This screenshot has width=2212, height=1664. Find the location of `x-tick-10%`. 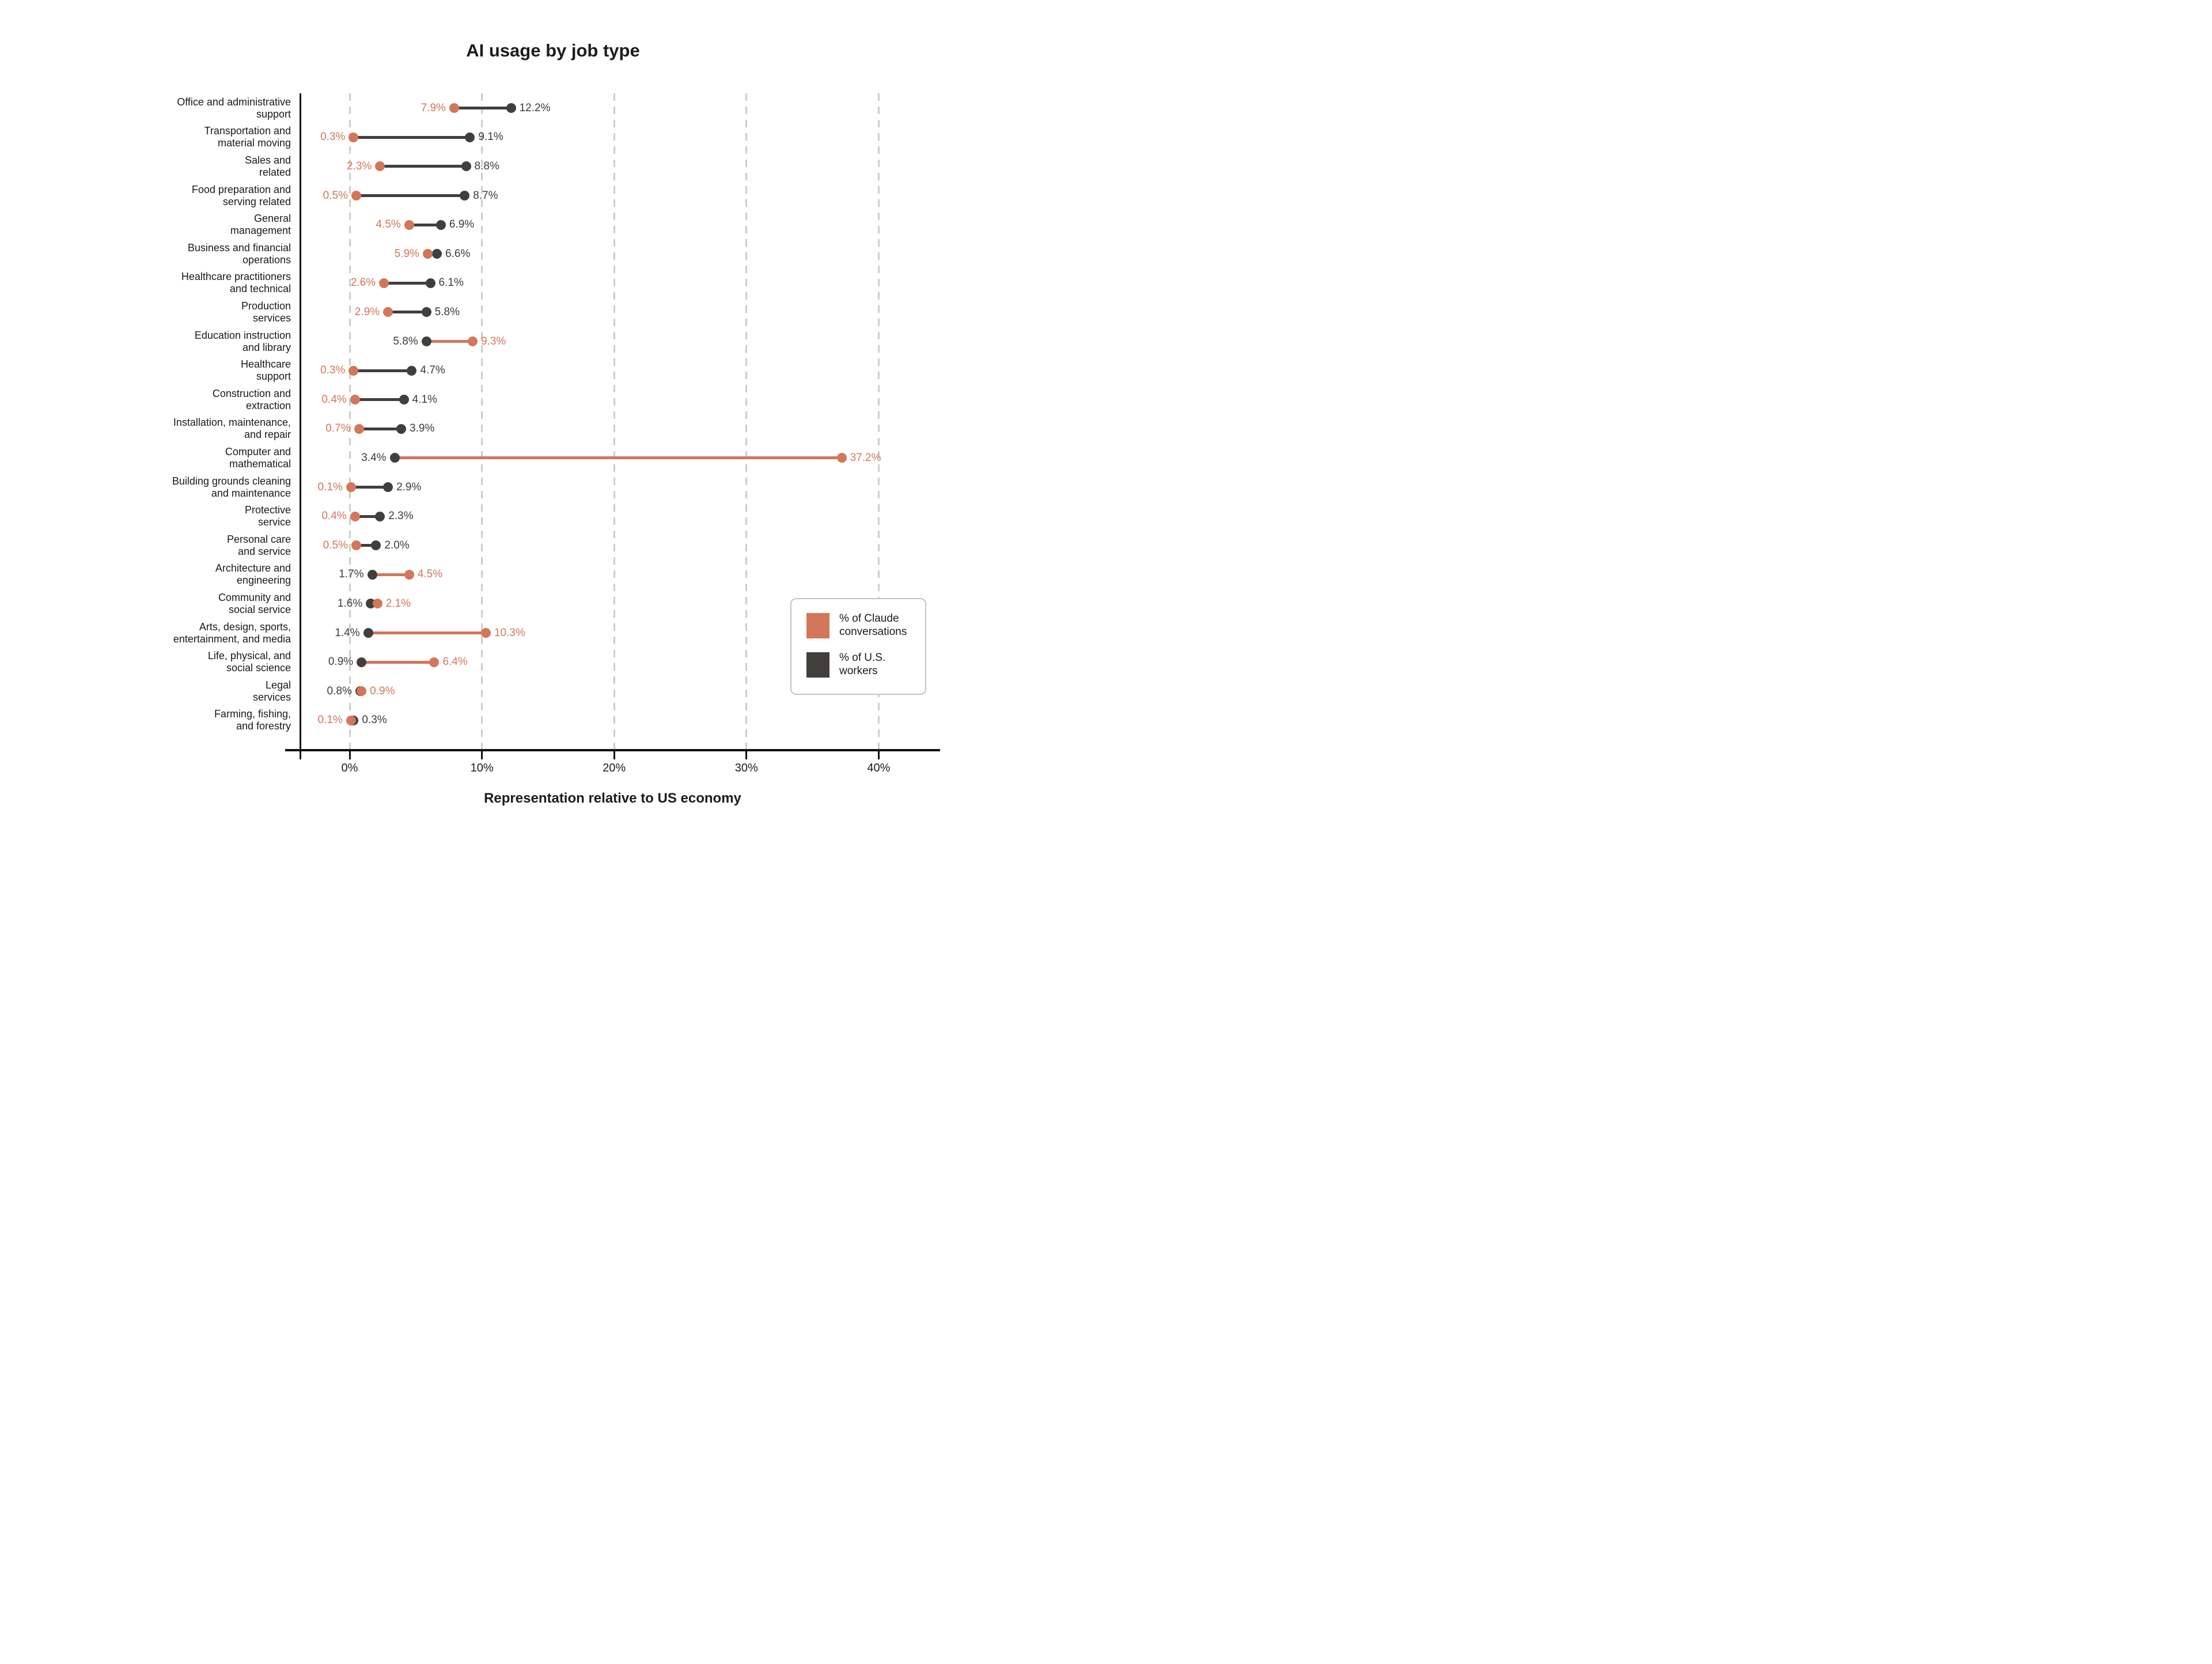

x-tick-10% is located at coordinates (482, 755).